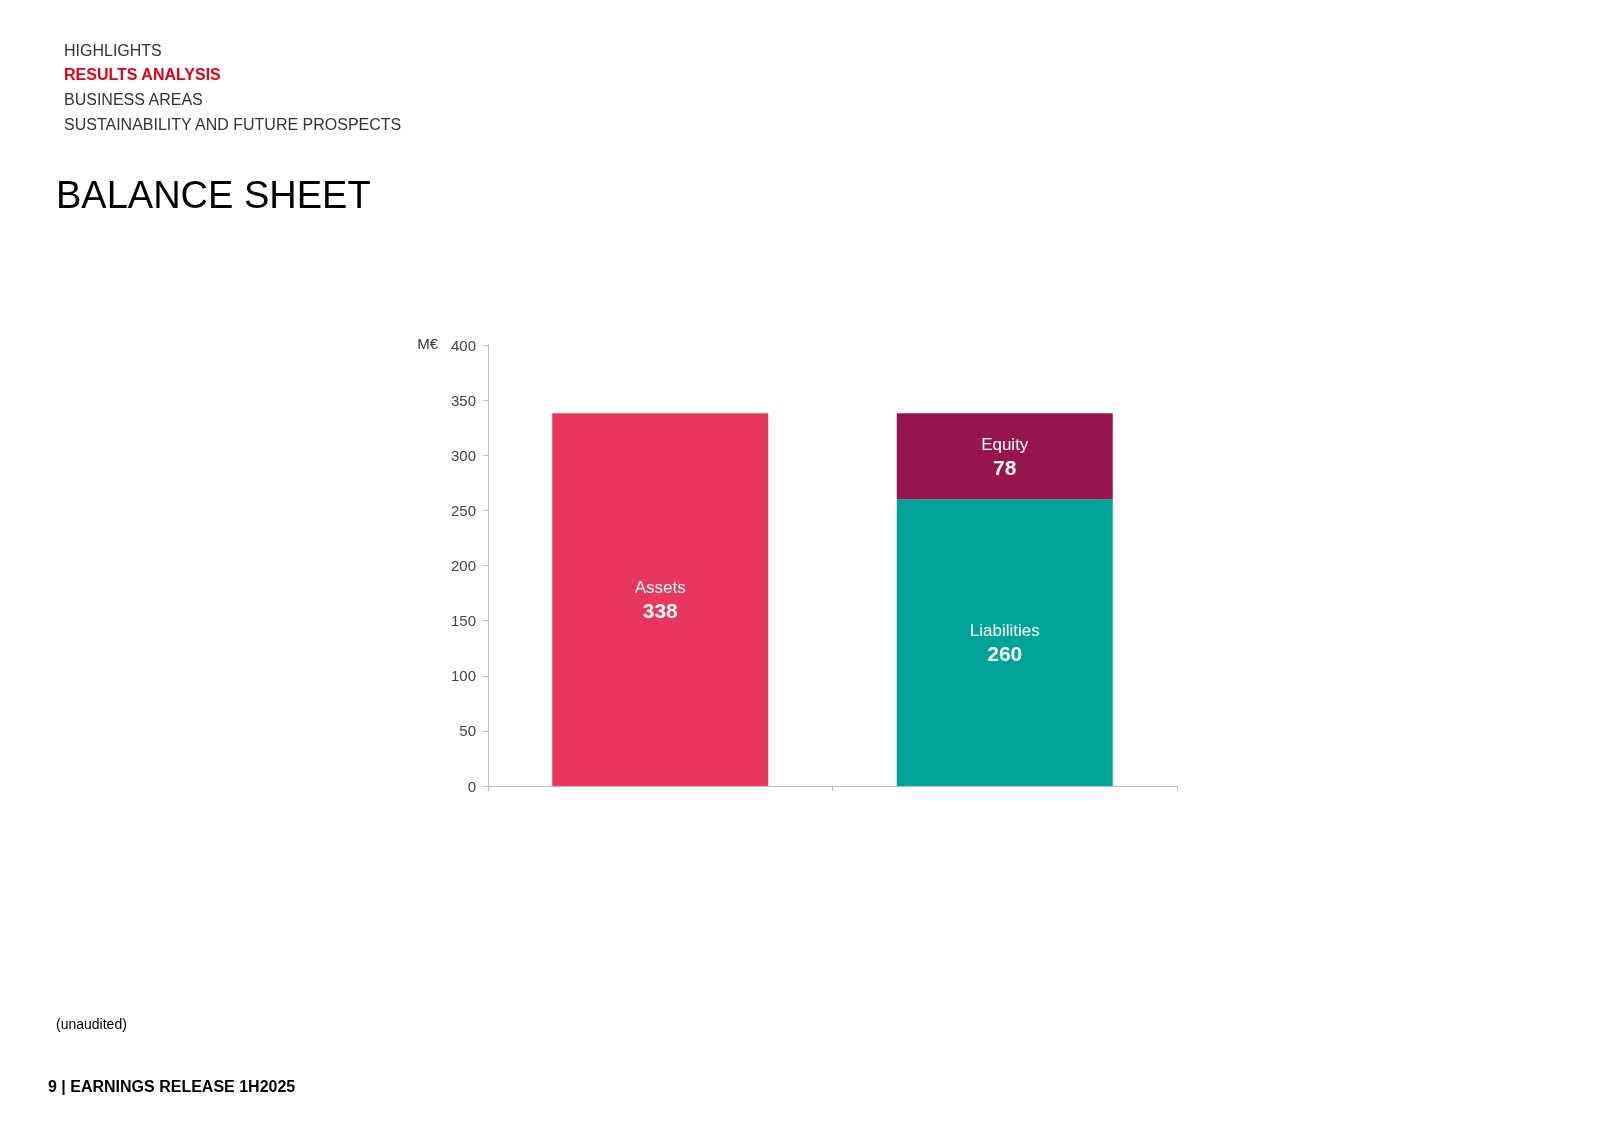  What do you see at coordinates (133, 100) in the screenshot?
I see `text: BUSINESS AREAS` at bounding box center [133, 100].